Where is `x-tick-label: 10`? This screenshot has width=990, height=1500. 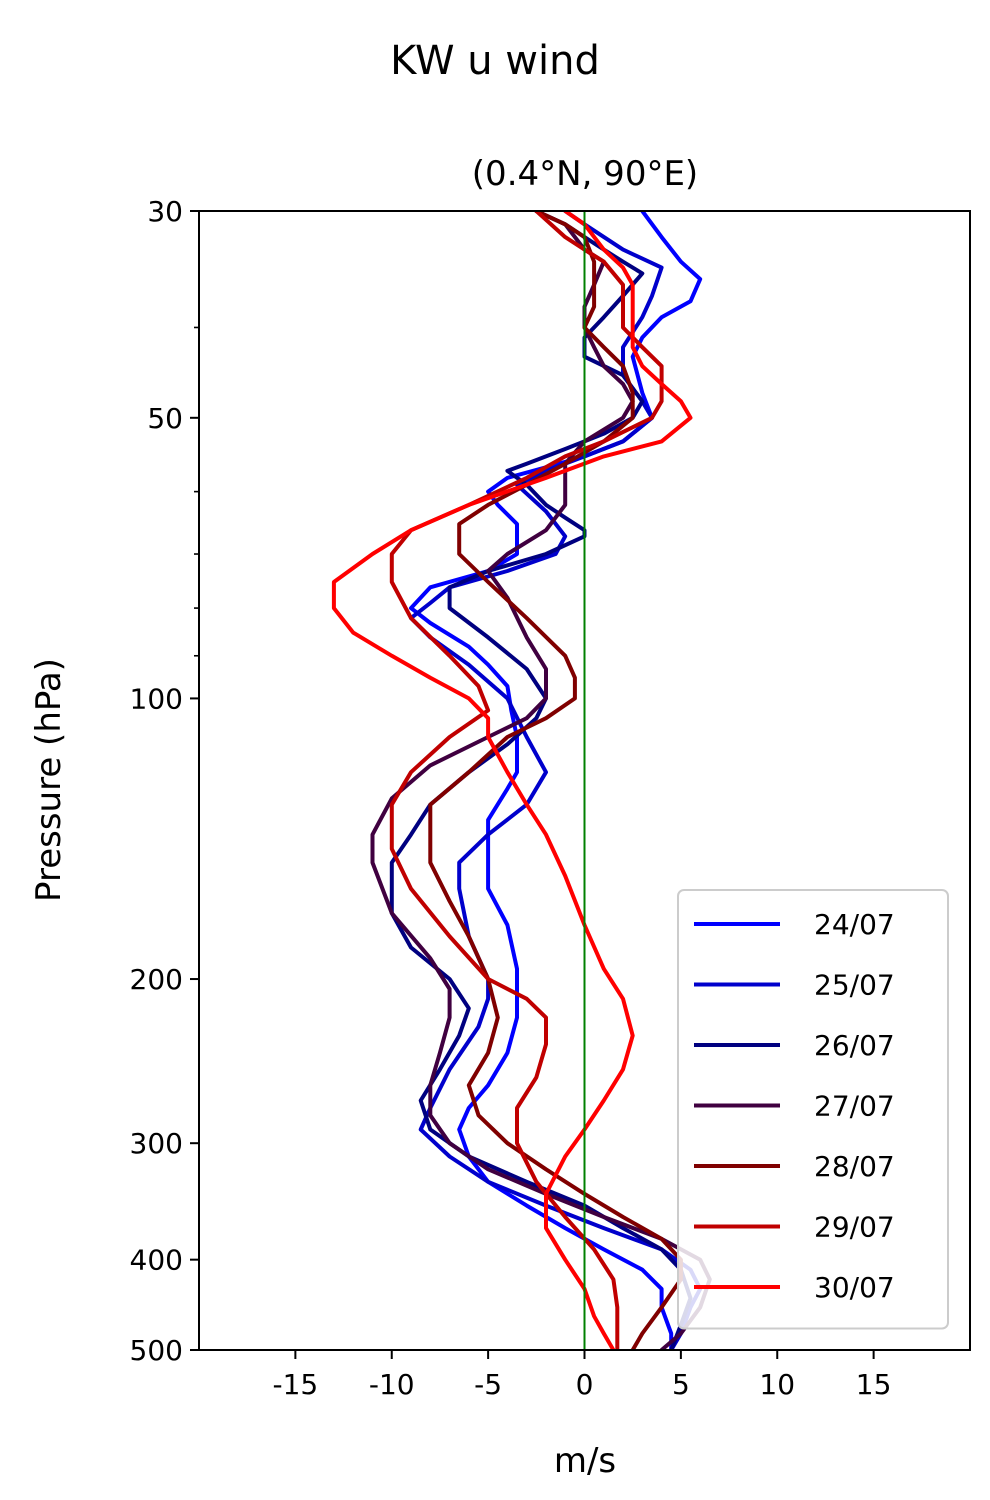
x-tick-label: 10 is located at coordinates (777, 1384).